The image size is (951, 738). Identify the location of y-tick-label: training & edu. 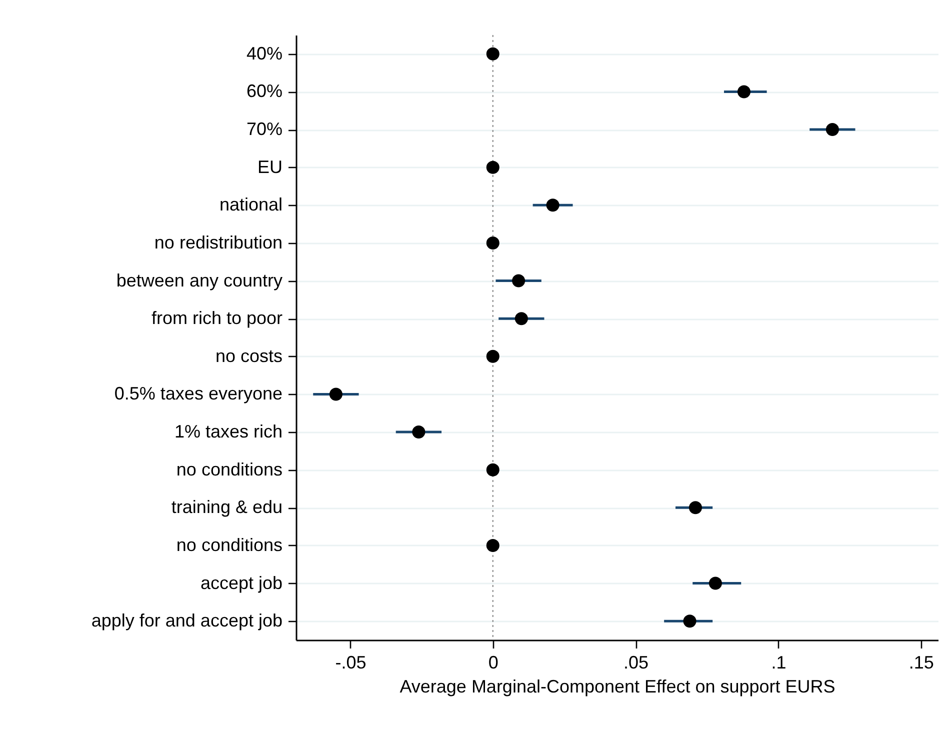
(226, 507).